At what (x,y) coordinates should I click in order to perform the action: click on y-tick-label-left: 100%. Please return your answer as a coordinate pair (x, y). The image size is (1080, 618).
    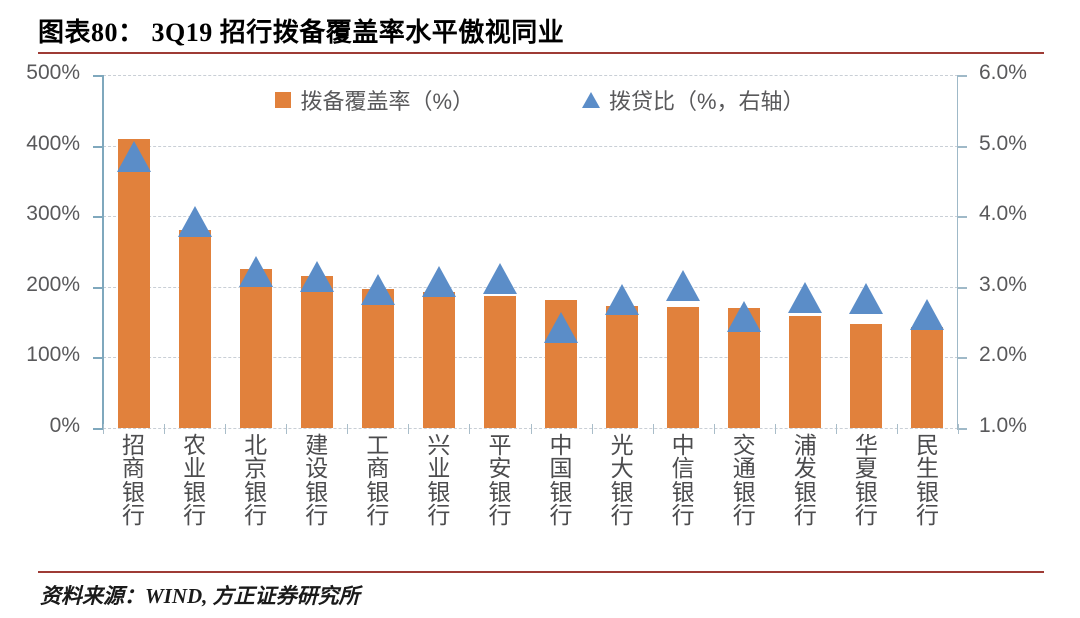
    Looking at the image, I should click on (53, 355).